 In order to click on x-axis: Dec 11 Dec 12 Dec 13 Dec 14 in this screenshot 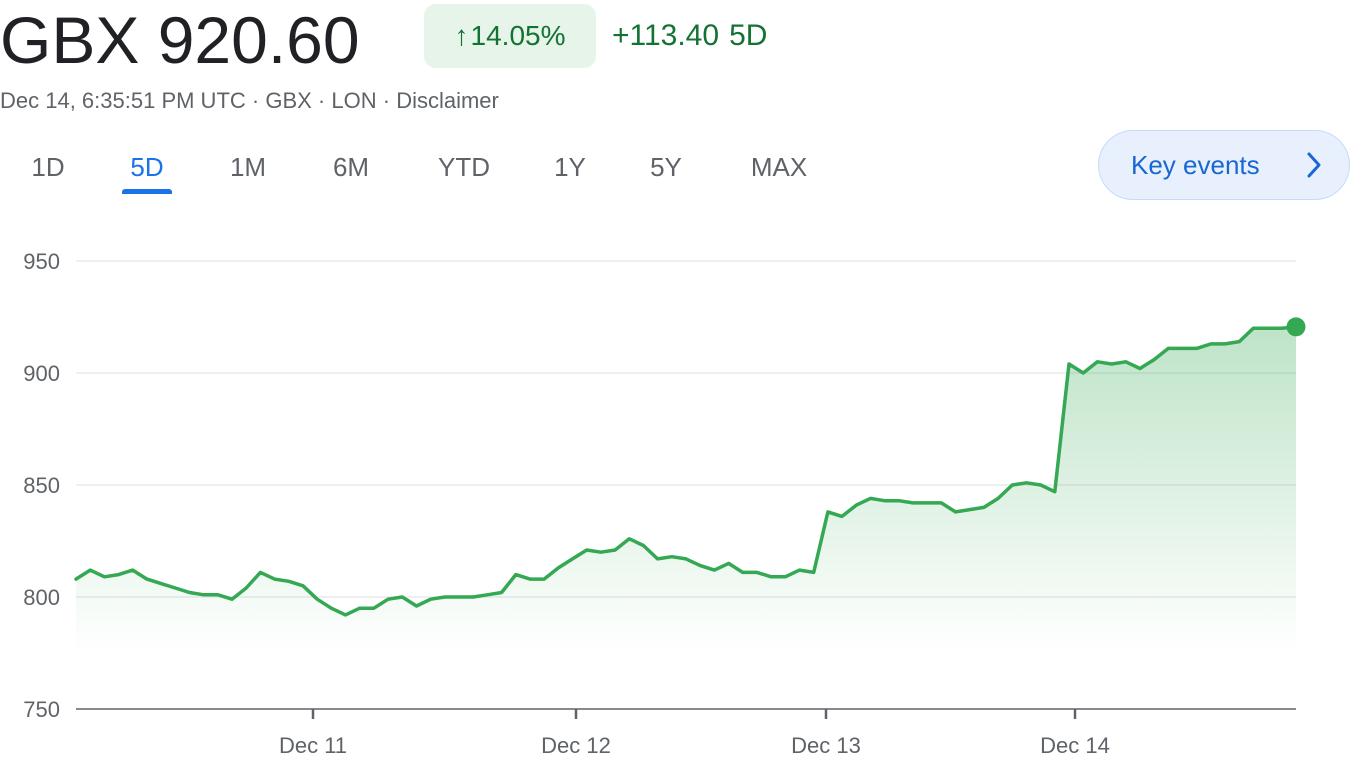, I will do `click(686, 733)`.